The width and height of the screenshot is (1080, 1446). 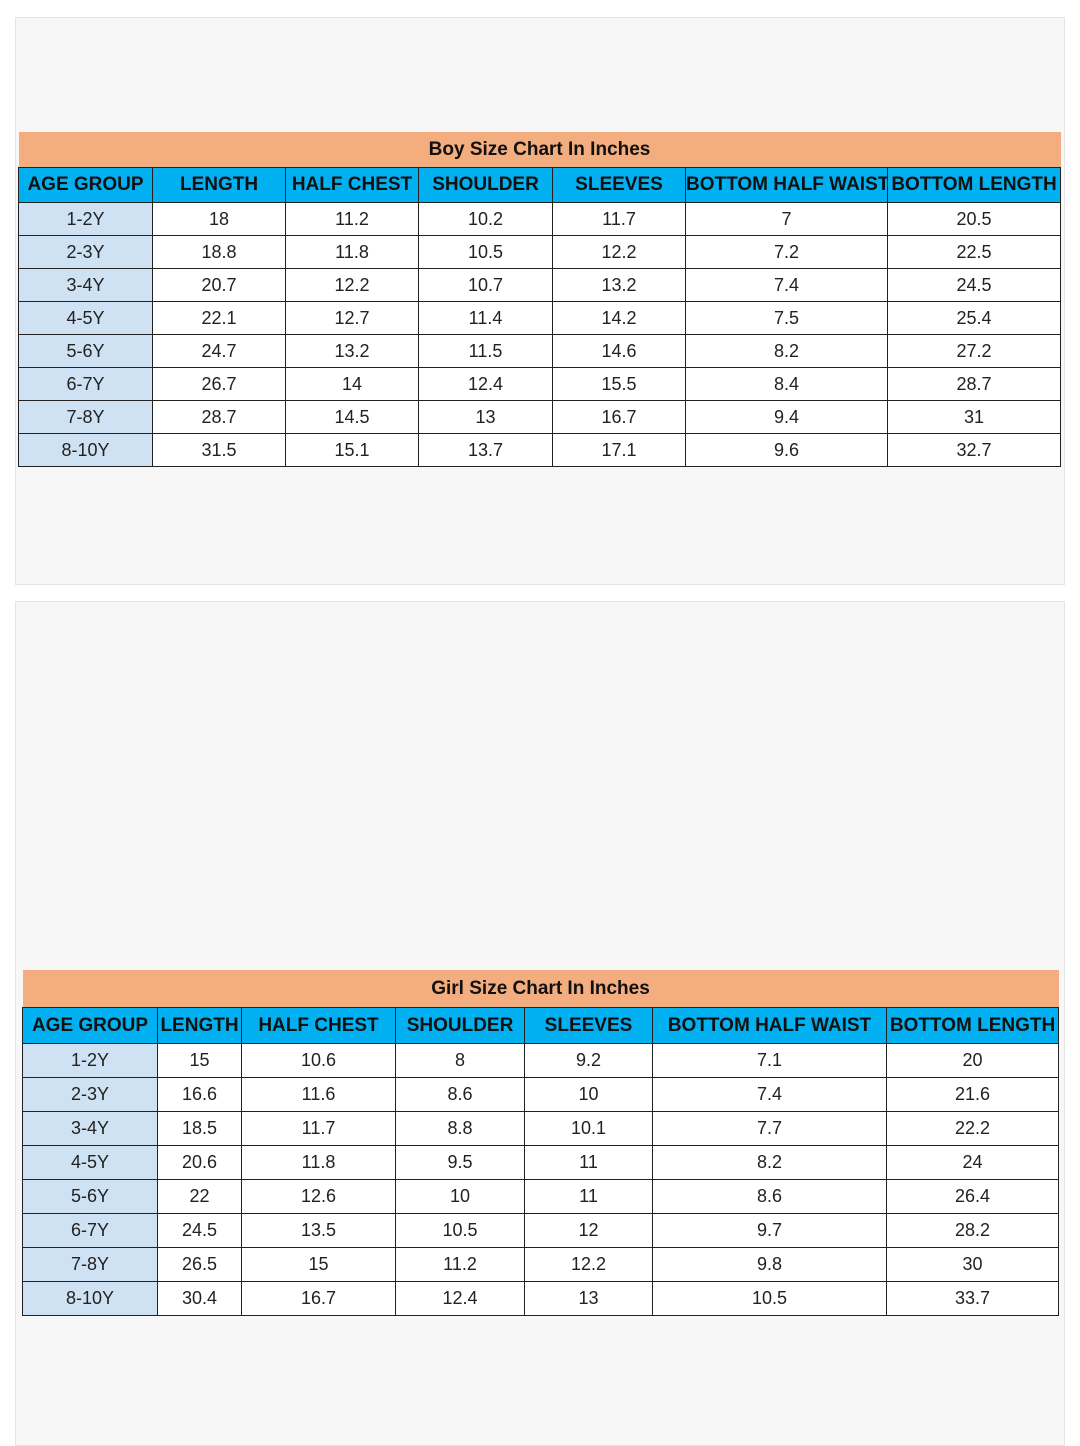 What do you see at coordinates (972, 1196) in the screenshot?
I see `table-cell: 26.4` at bounding box center [972, 1196].